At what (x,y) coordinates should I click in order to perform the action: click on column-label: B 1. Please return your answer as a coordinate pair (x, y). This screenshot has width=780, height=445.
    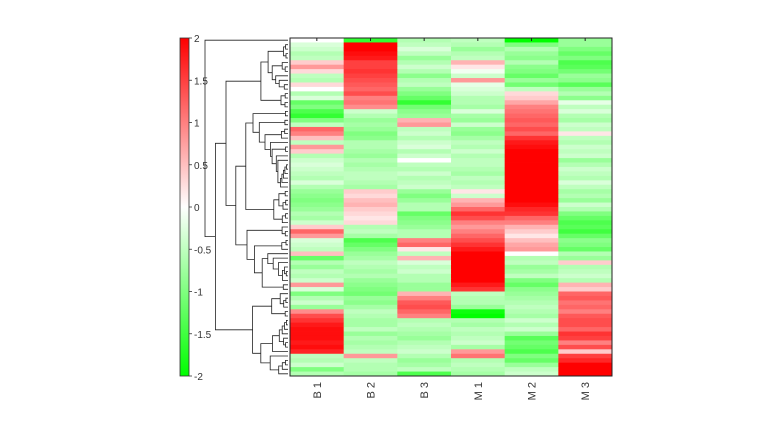
    Looking at the image, I should click on (318, 390).